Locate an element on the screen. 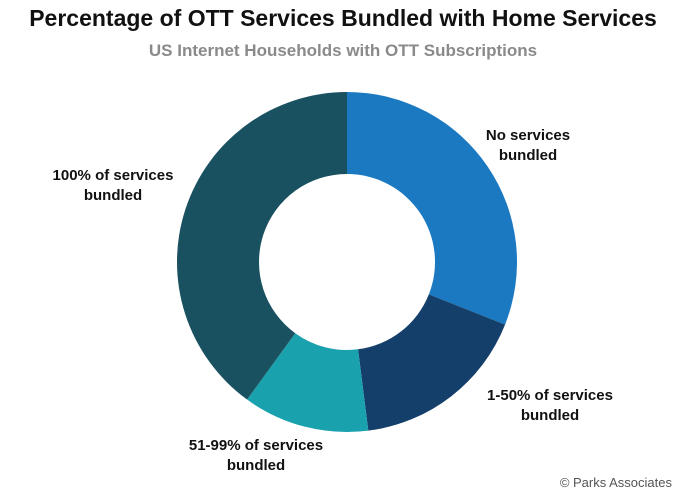 Image resolution: width=686 pixels, height=500 pixels. segment-label: No services bundled is located at coordinates (528, 145).